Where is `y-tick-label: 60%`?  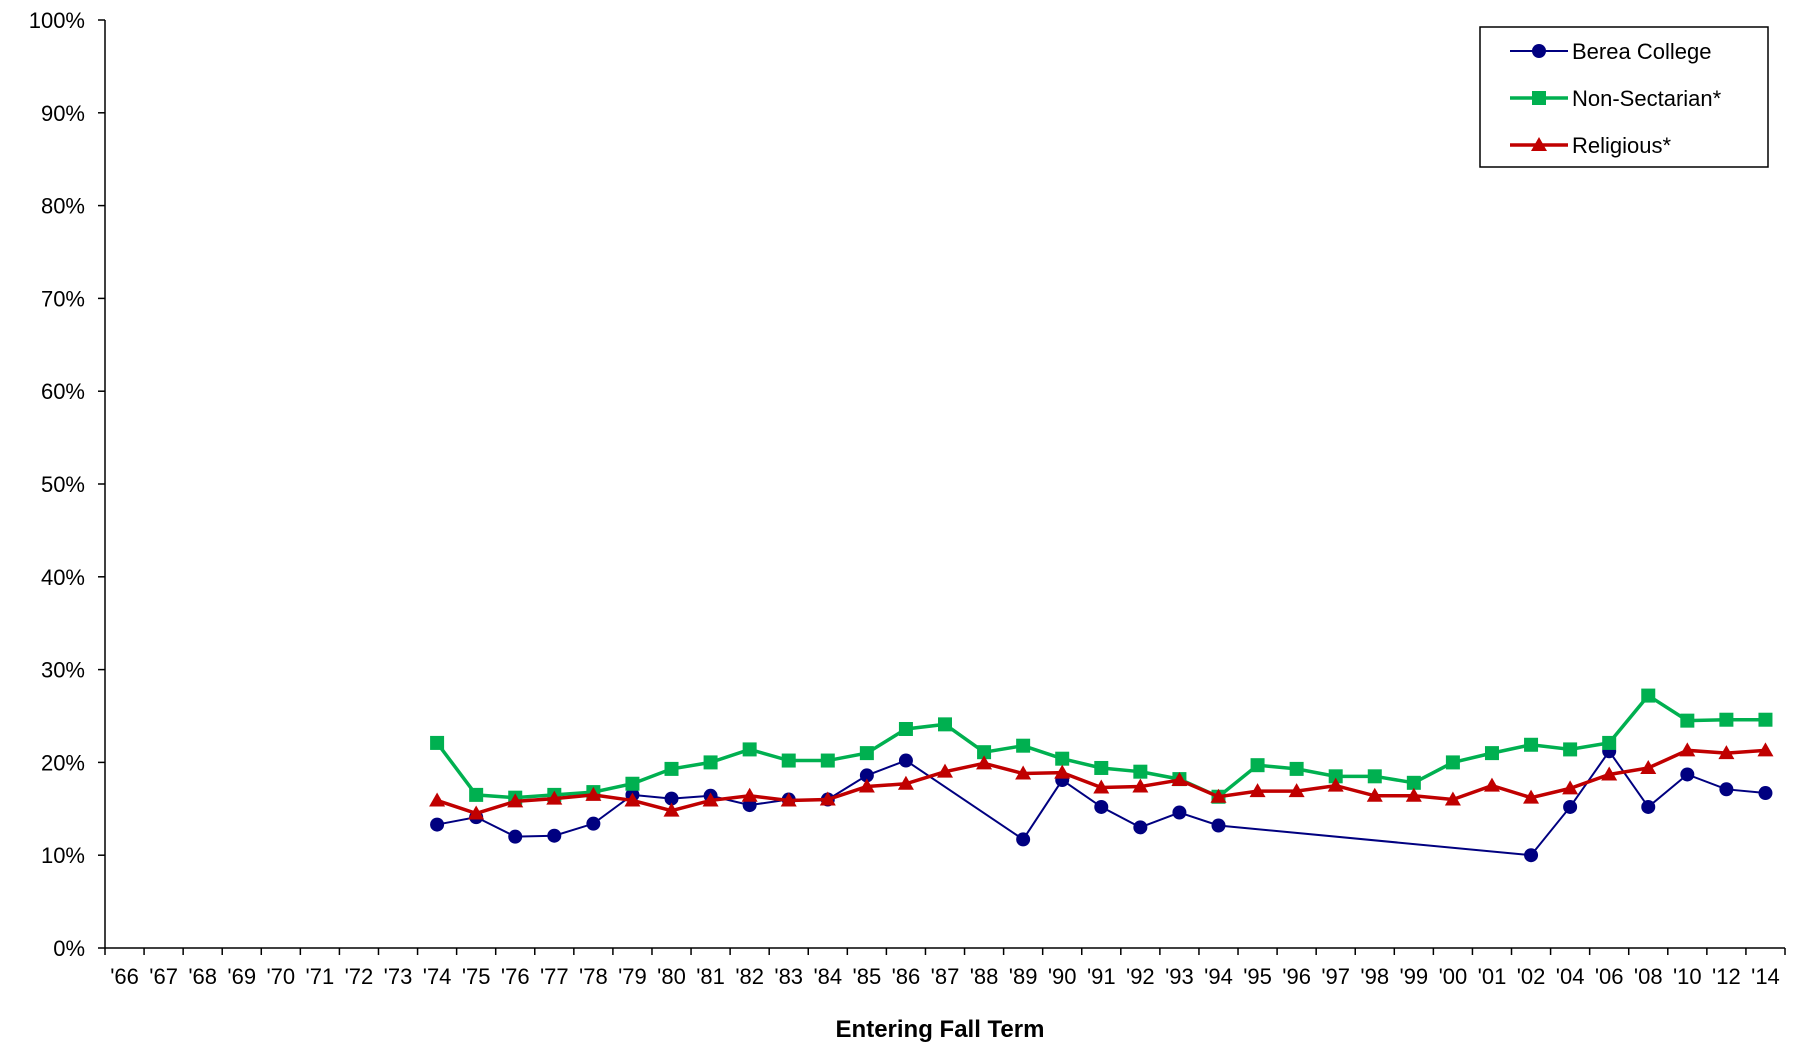 y-tick-label: 60% is located at coordinates (63, 391).